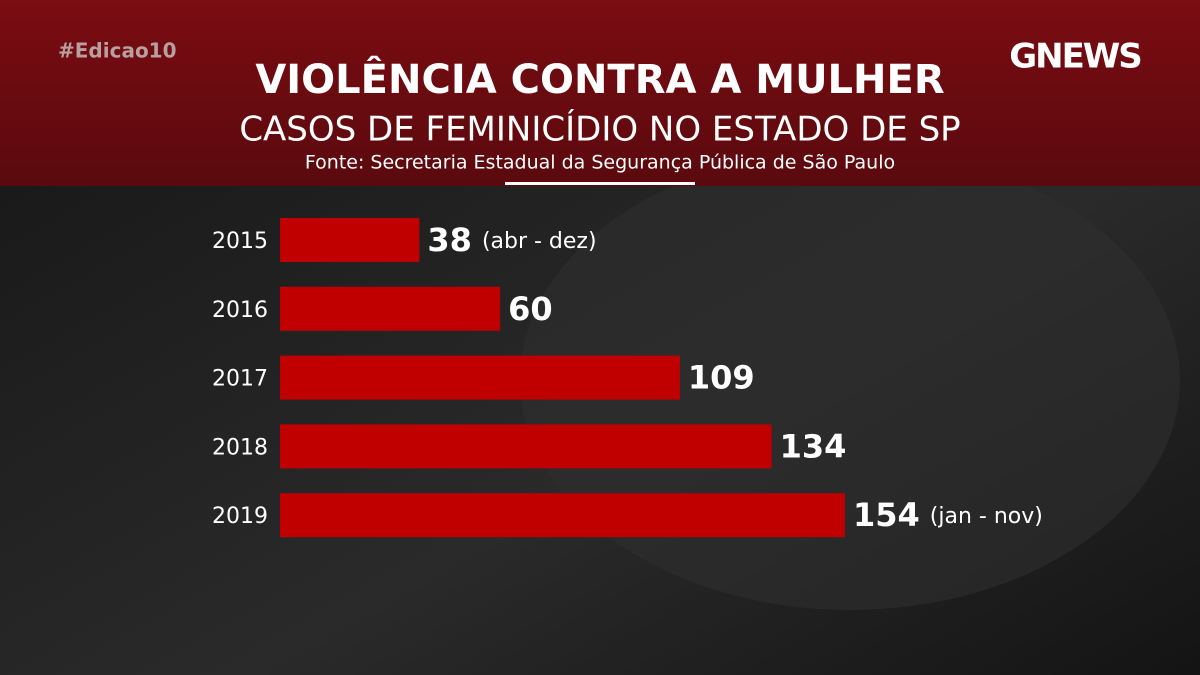  I want to click on category-label: 2016, so click(240, 310).